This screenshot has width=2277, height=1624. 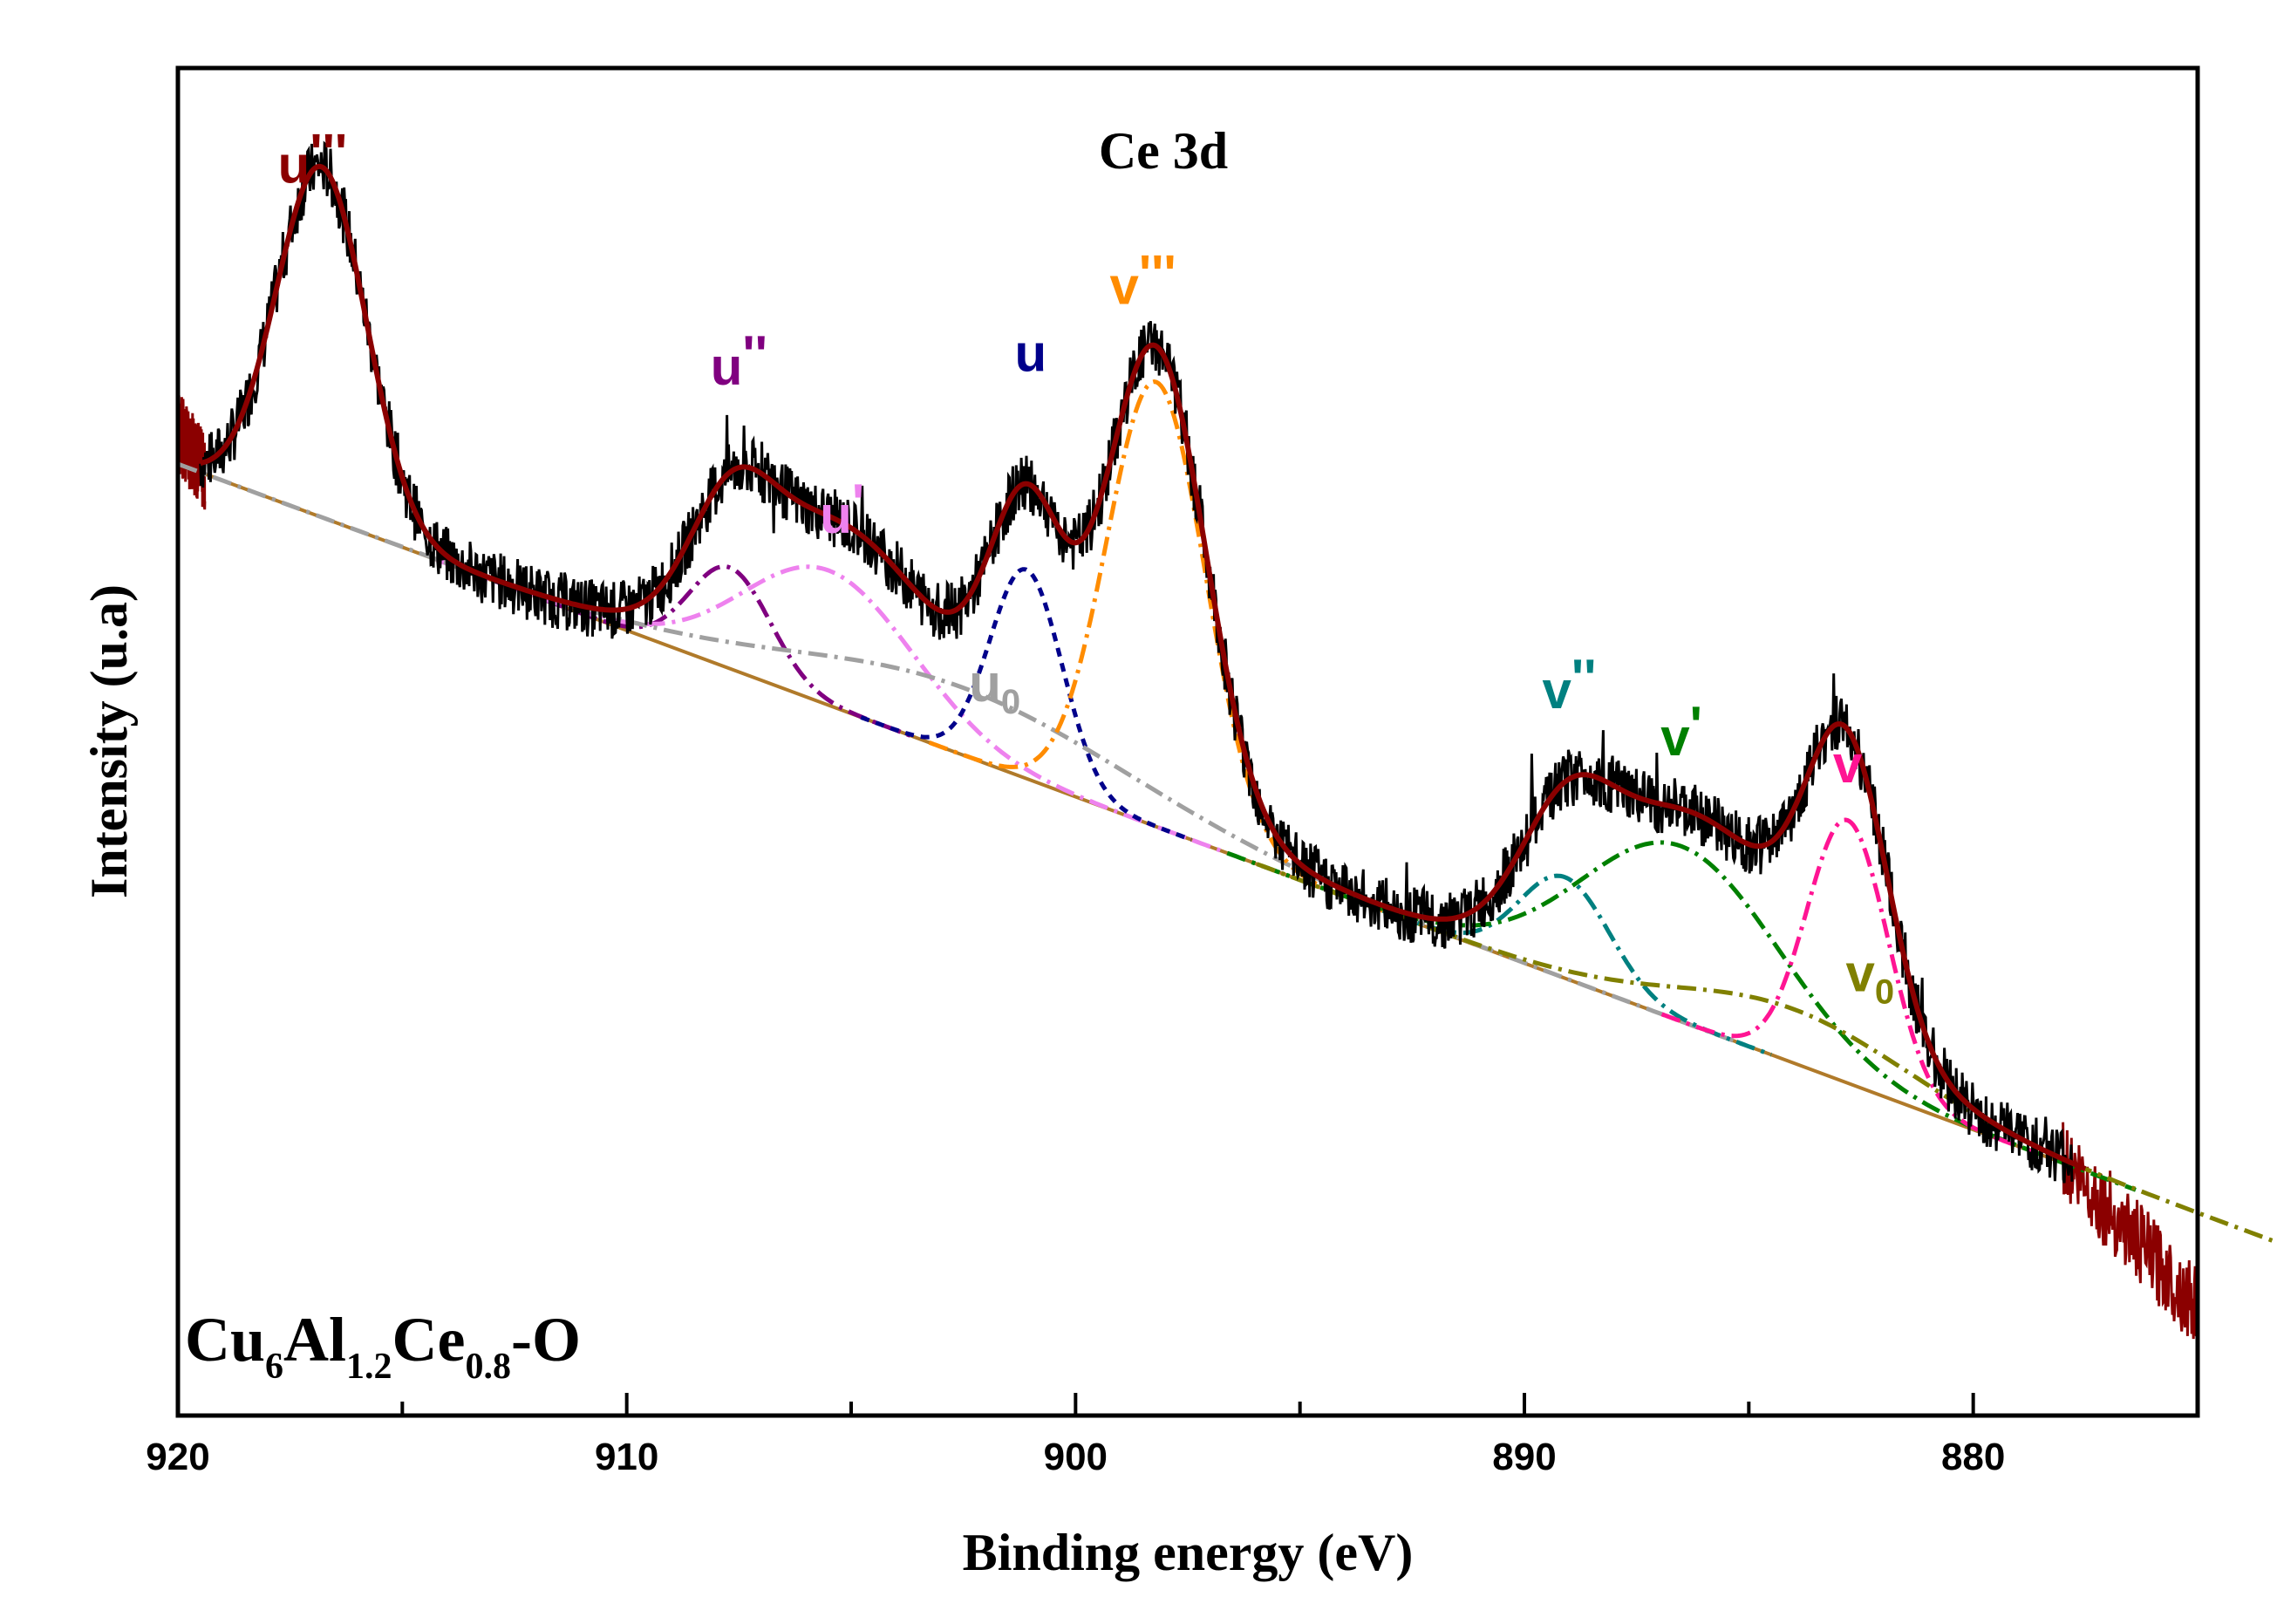 I want to click on x-tick-label: 900, so click(x=1076, y=1457).